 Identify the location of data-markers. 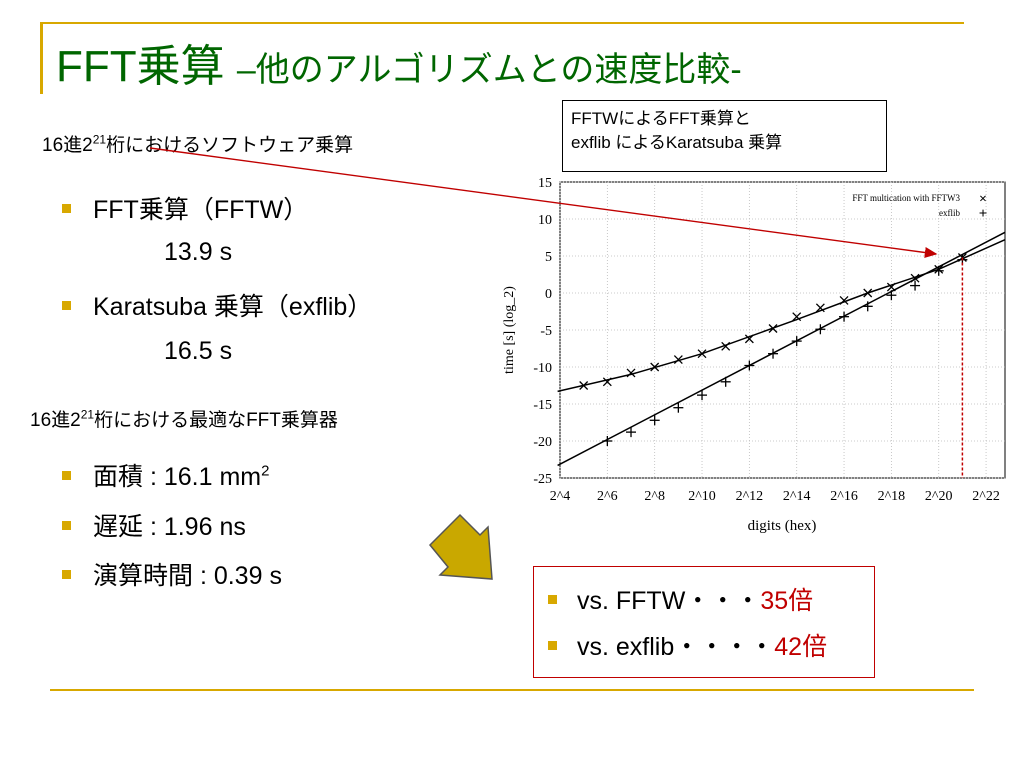
(773, 349).